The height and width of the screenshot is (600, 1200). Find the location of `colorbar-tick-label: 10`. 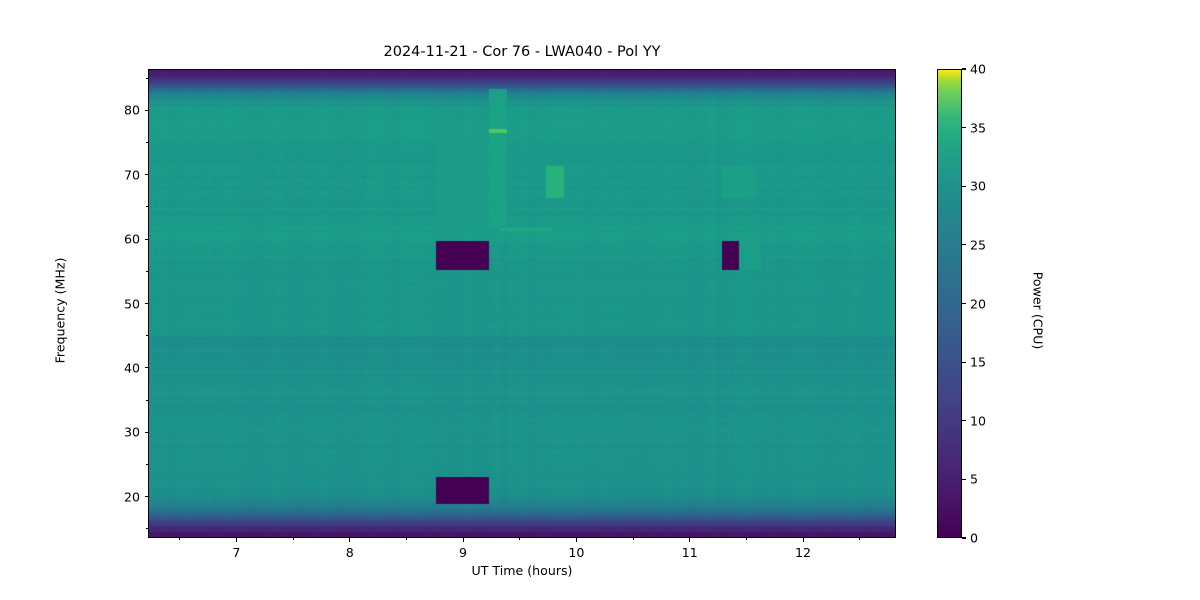

colorbar-tick-label: 10 is located at coordinates (978, 421).